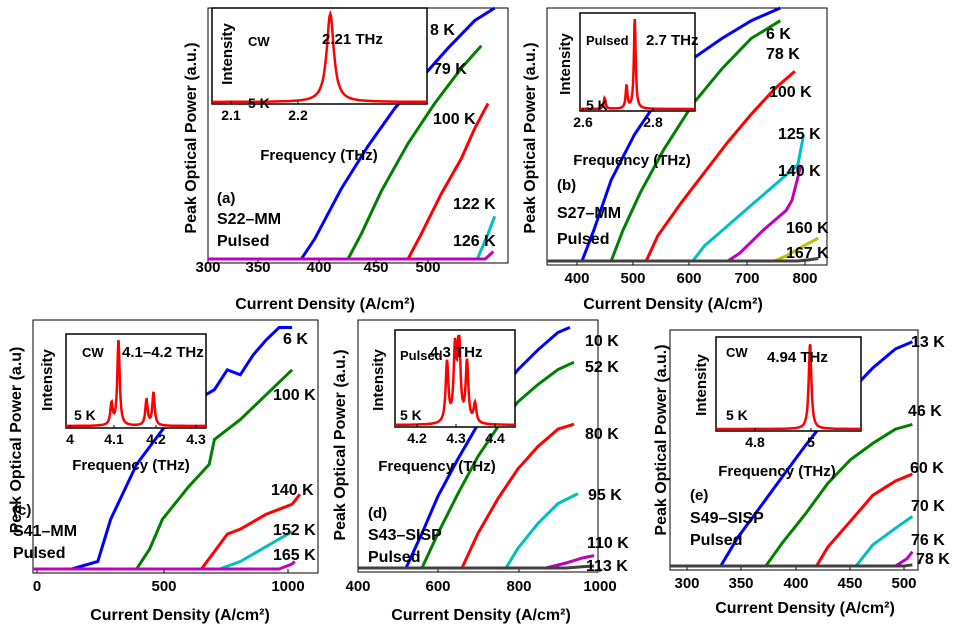  What do you see at coordinates (16, 440) in the screenshot?
I see `y-axis-label: Peak Optical Power (a.u)` at bounding box center [16, 440].